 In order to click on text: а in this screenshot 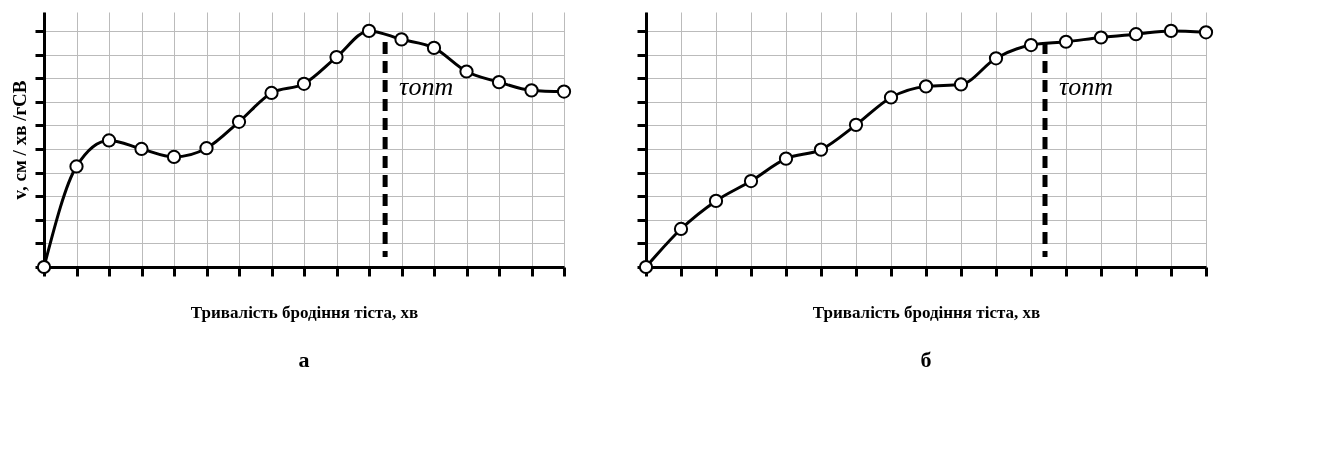, I will do `click(304, 359)`.